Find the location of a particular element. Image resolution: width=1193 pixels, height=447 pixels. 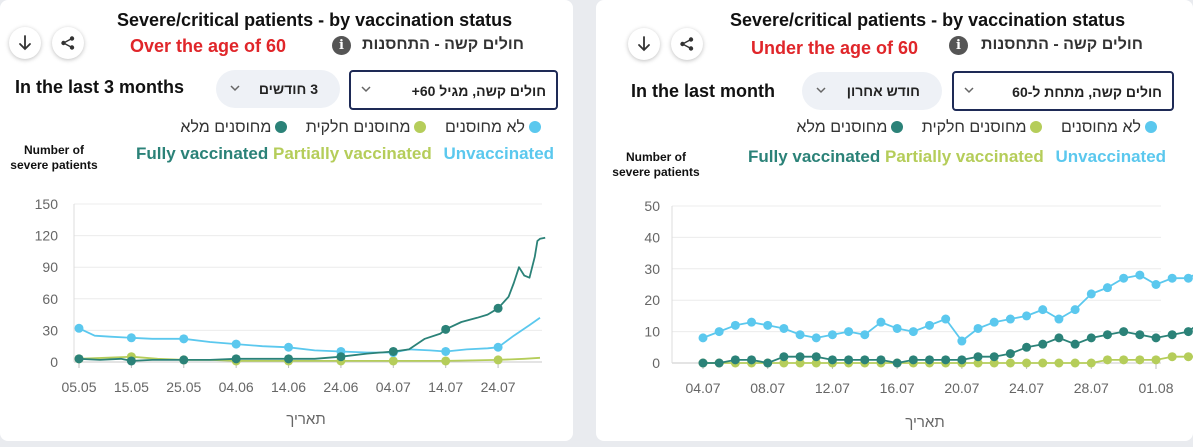

x-tick-label: 01.08 is located at coordinates (1155, 388).